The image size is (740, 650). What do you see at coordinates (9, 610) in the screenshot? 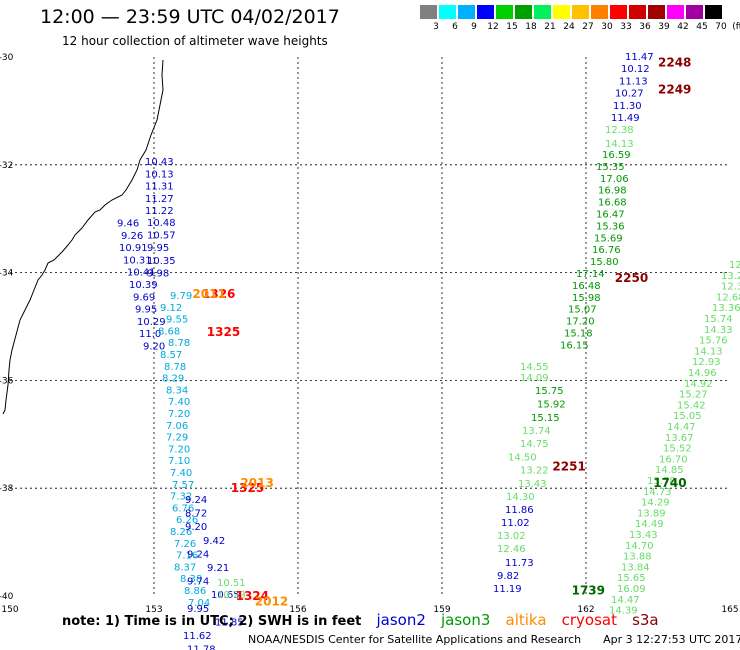
I see `lon-tick-label: 150` at bounding box center [9, 610].